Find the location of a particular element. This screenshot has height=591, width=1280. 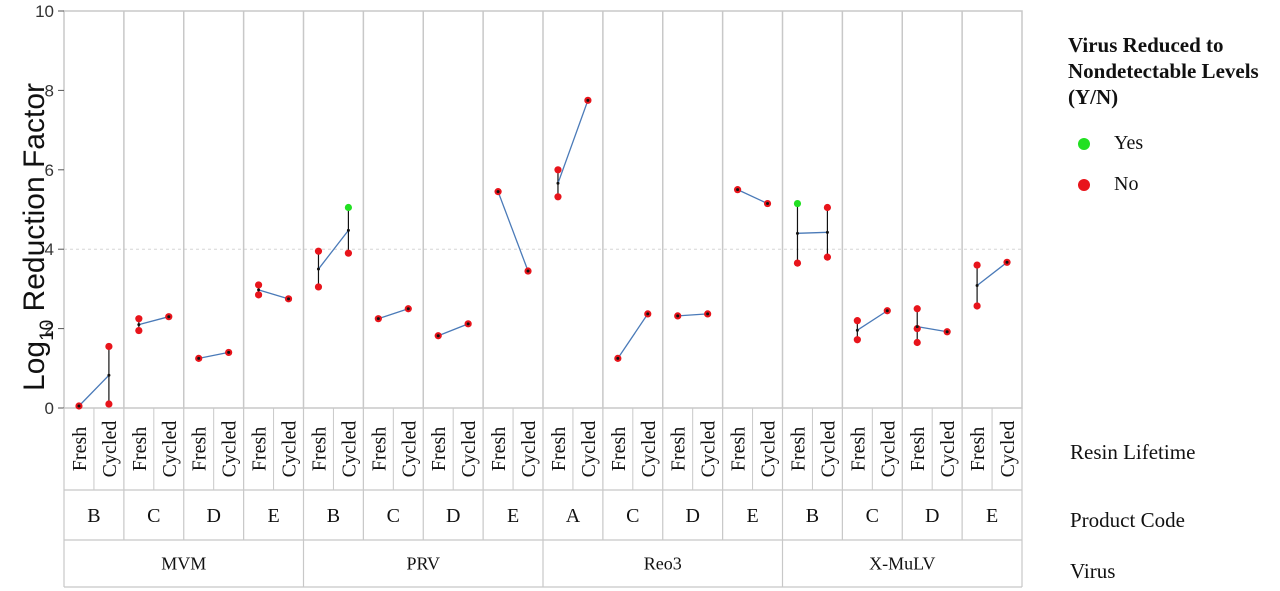

y-axis-label: Log10 Reduction Factor is located at coordinates (38, 237).